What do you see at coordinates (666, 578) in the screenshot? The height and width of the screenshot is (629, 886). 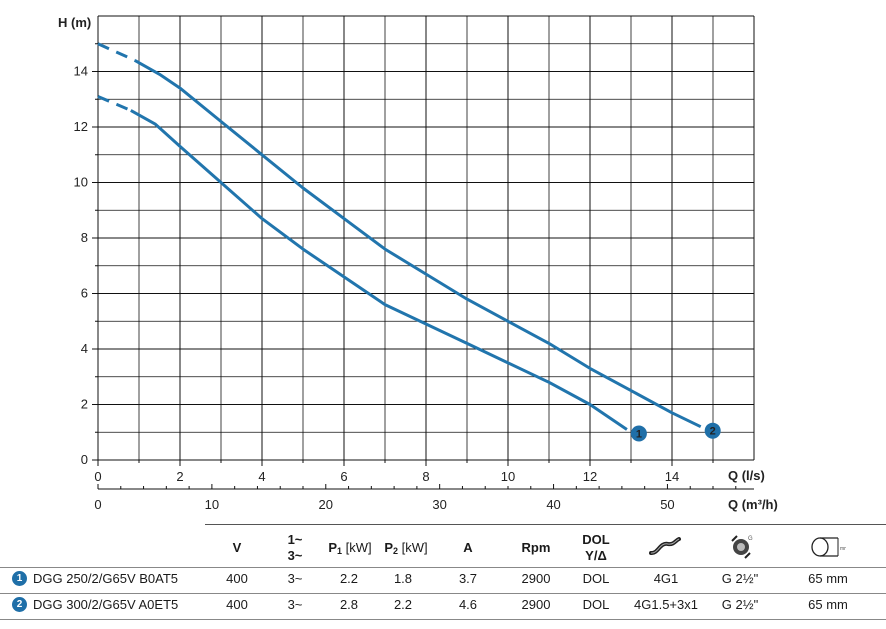 I see `cable-cell: 4G1` at bounding box center [666, 578].